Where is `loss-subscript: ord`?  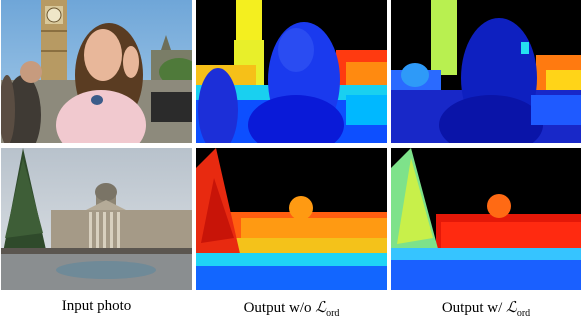
loss-subscript: ord is located at coordinates (333, 313).